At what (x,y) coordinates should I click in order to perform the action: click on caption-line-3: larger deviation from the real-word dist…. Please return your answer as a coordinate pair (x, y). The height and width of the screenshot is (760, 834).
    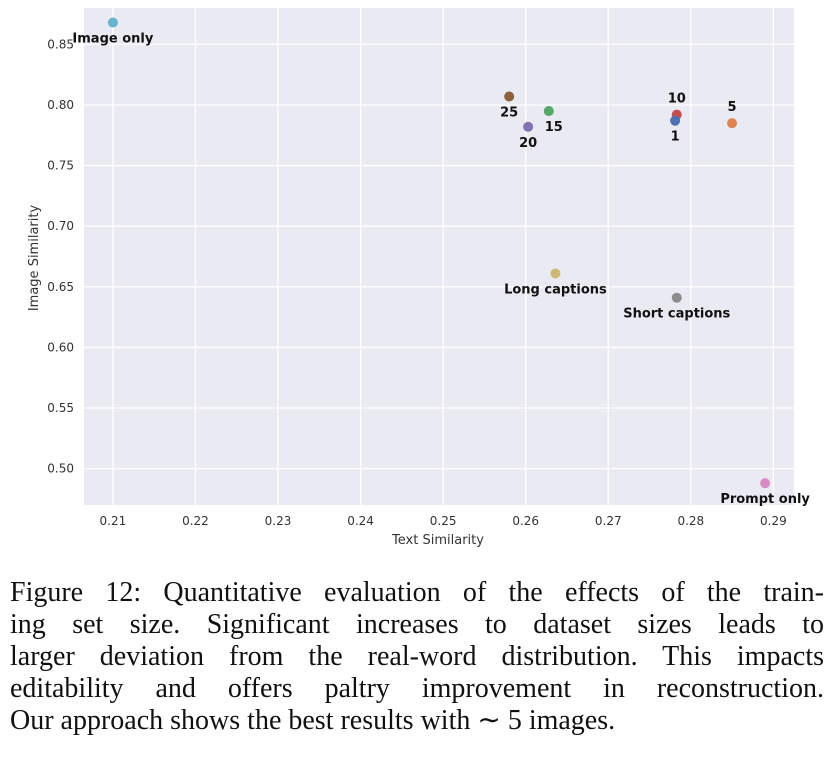
    Looking at the image, I should click on (417, 656).